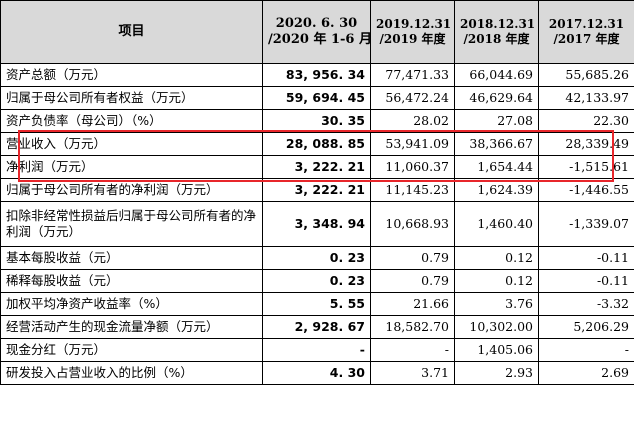  I want to click on cell-2020h1: 4. 30, so click(316, 373).